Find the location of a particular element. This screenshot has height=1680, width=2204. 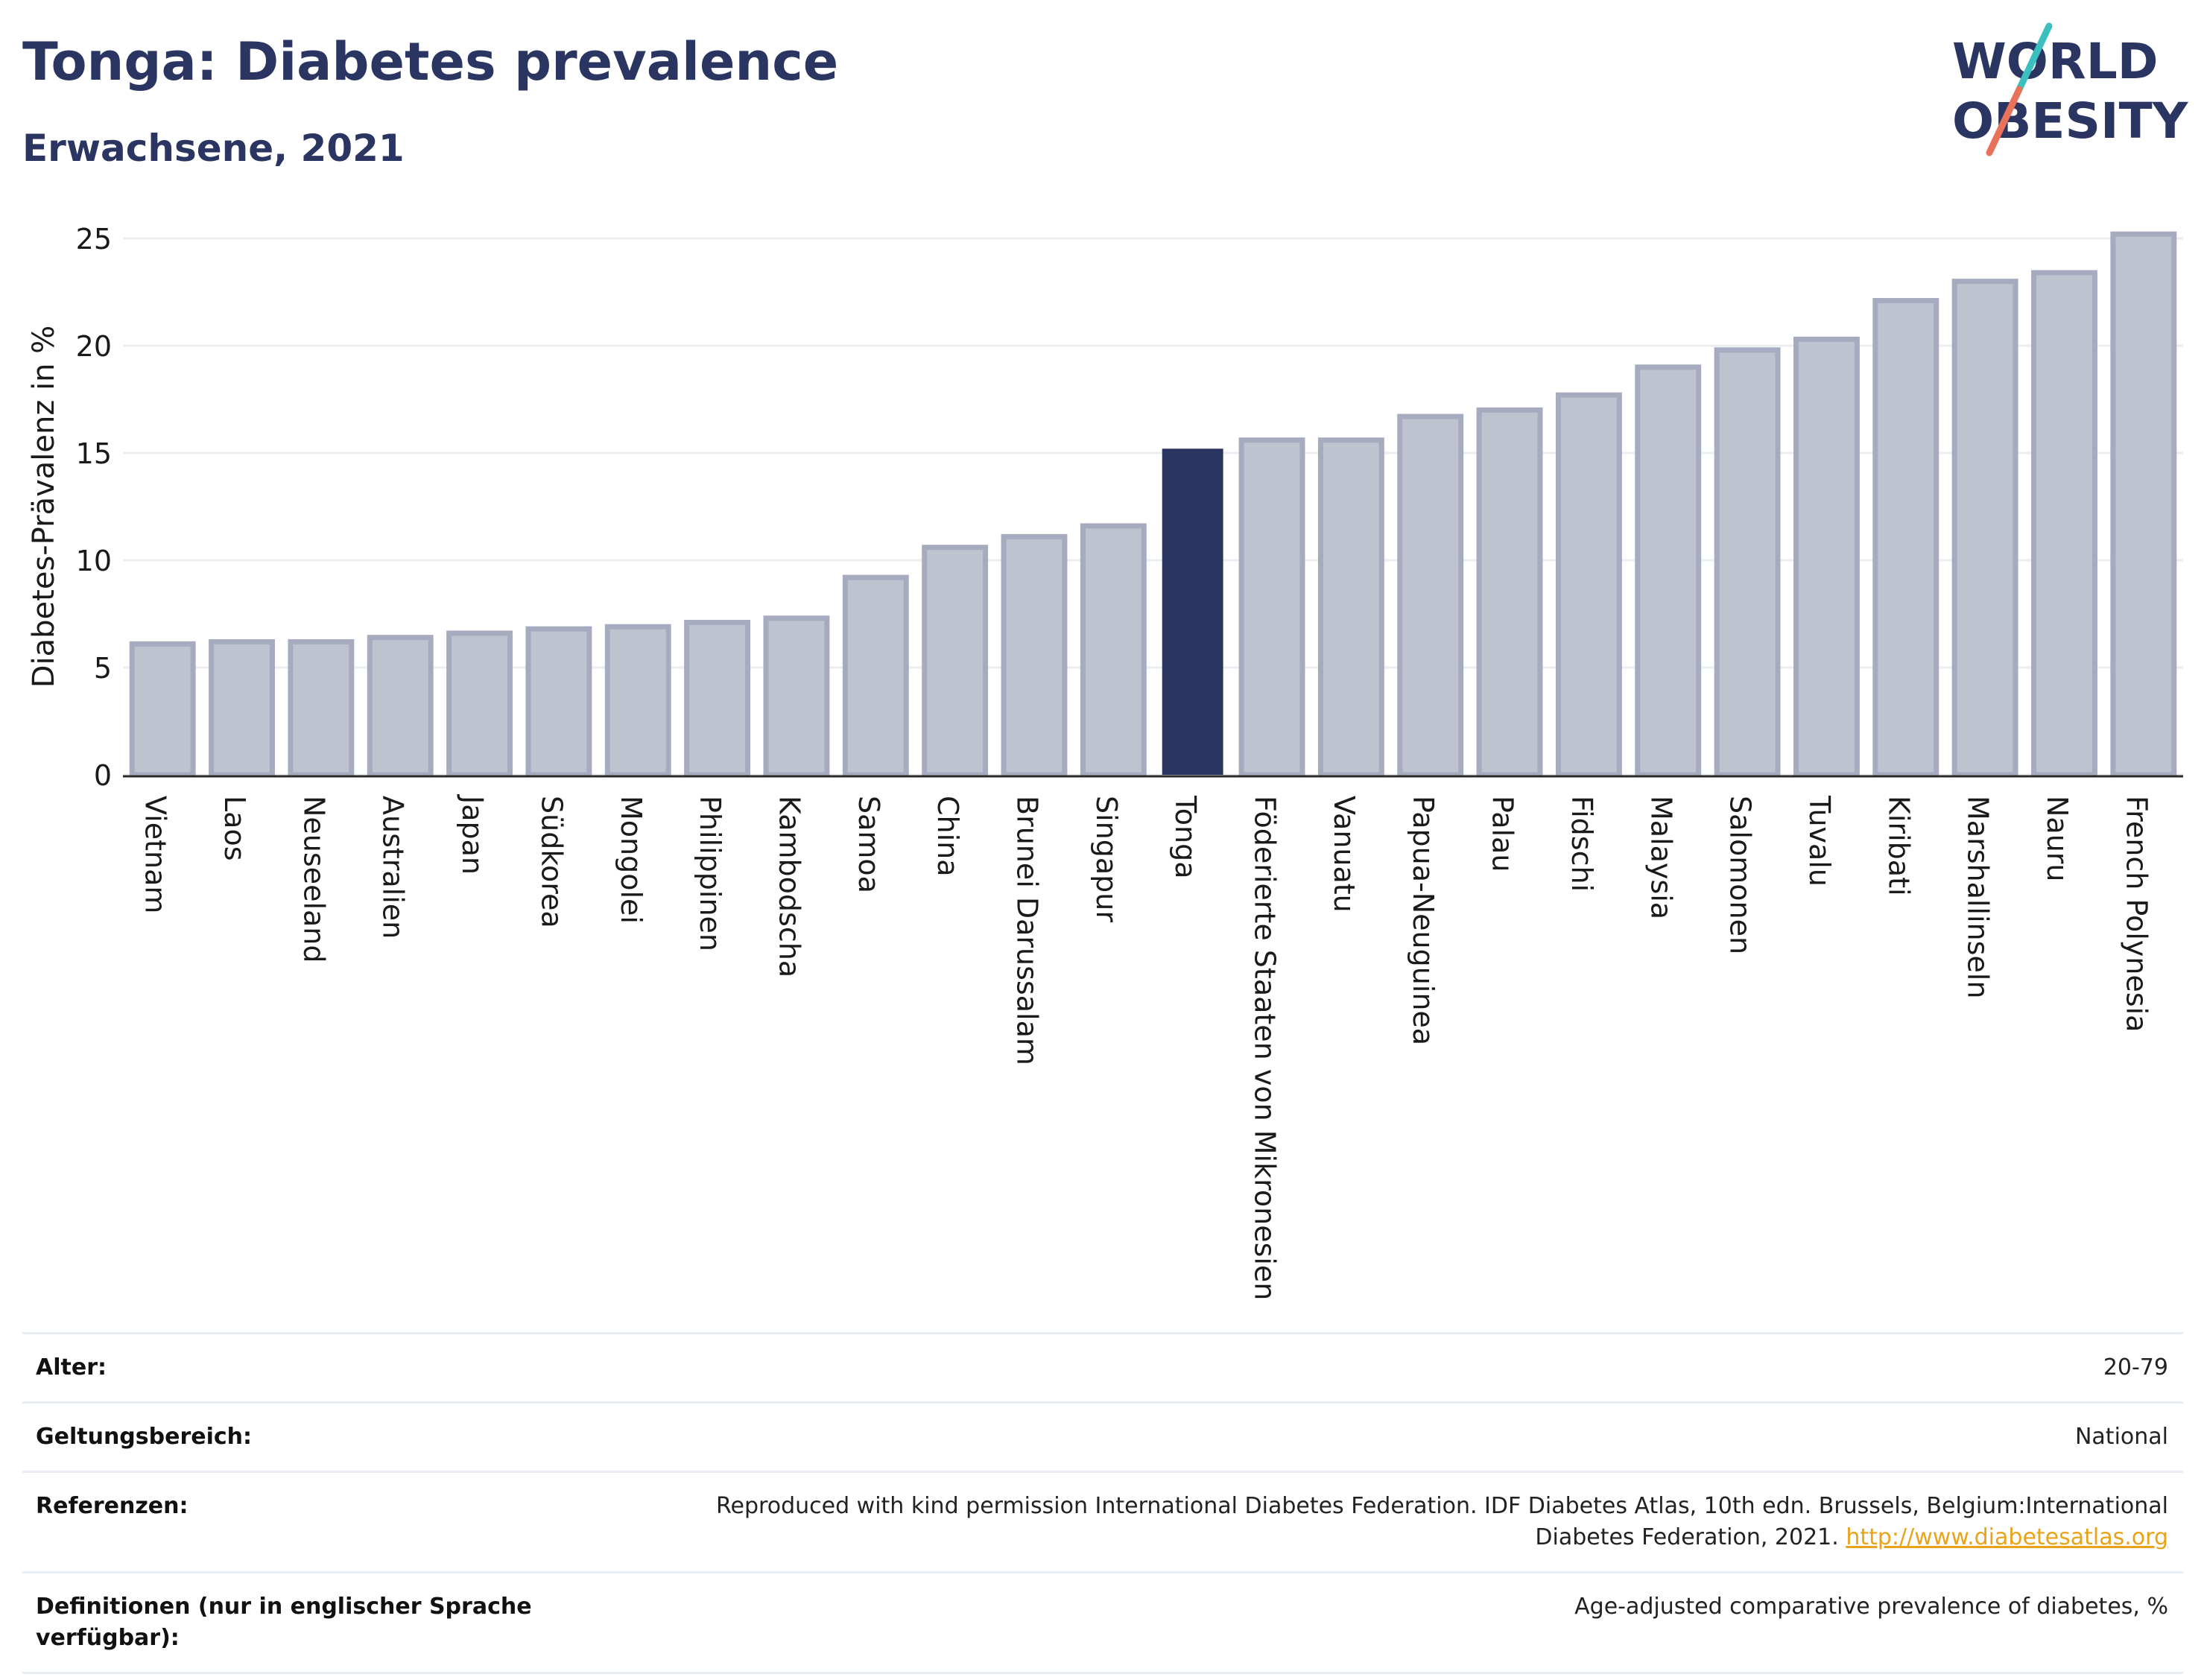

x-tick-label: Tuvalu is located at coordinates (1820, 841).